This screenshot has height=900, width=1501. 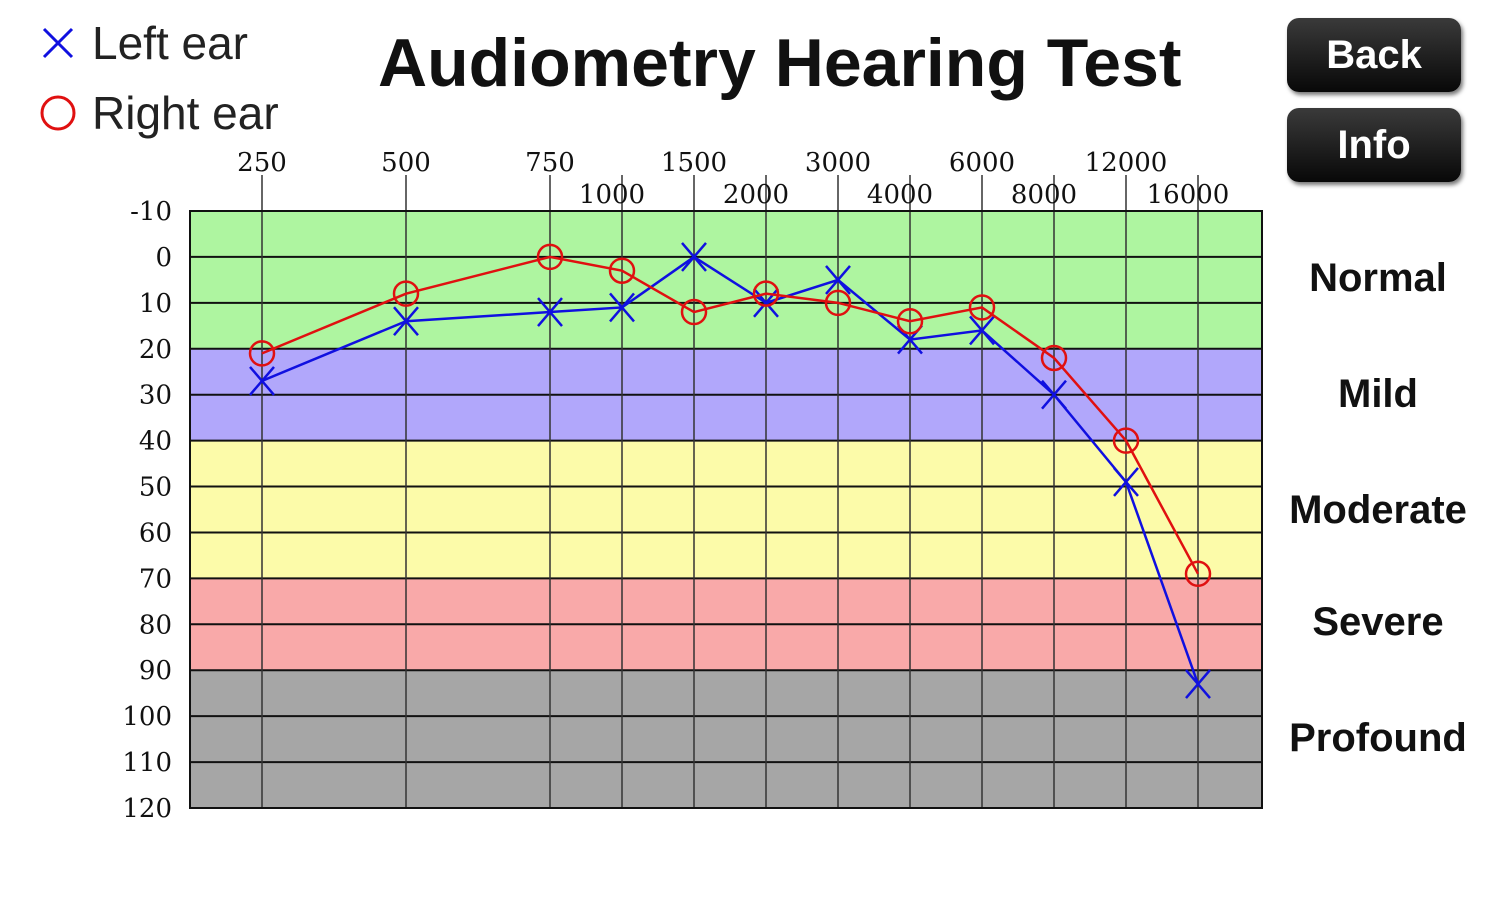 I want to click on x-tick-label: 12000, so click(x=1126, y=163).